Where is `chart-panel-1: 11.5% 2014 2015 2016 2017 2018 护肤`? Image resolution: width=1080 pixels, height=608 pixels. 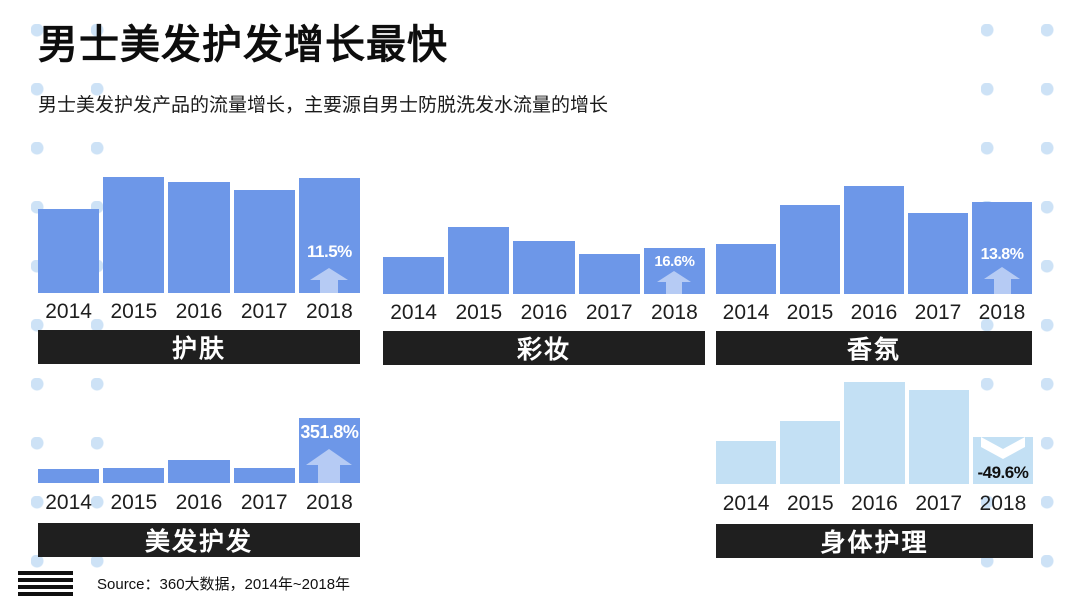
chart-panel-1: 11.5% 2014 2015 2016 2017 2018 护肤 is located at coordinates (199, 270).